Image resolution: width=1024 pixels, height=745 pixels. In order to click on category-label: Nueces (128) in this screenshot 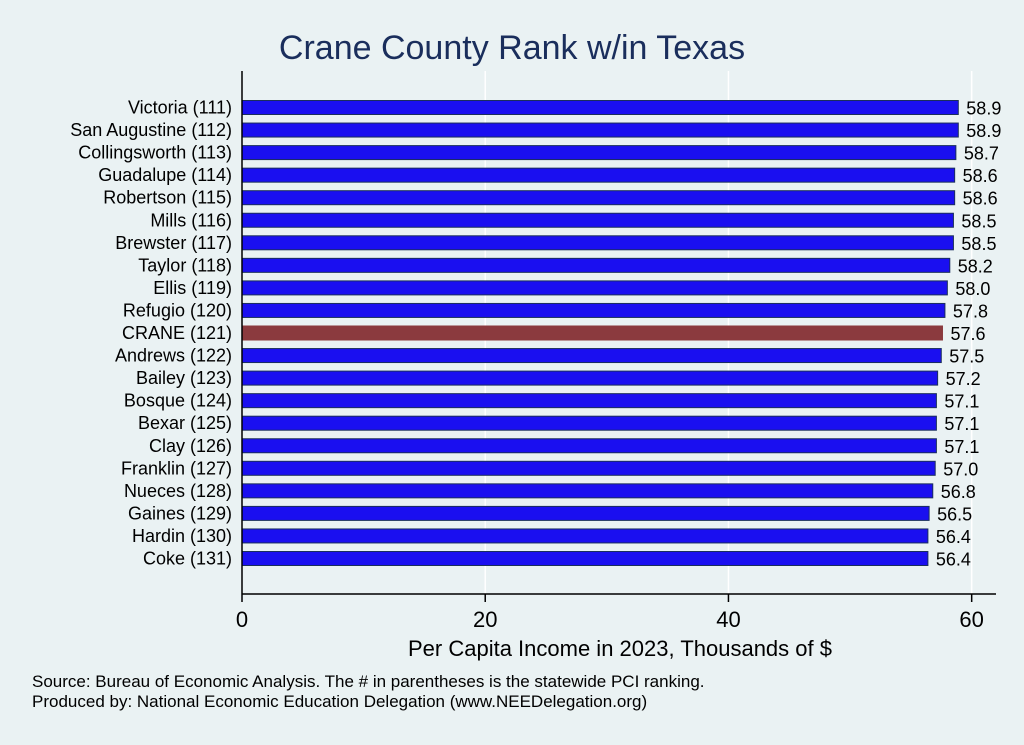, I will do `click(178, 491)`.